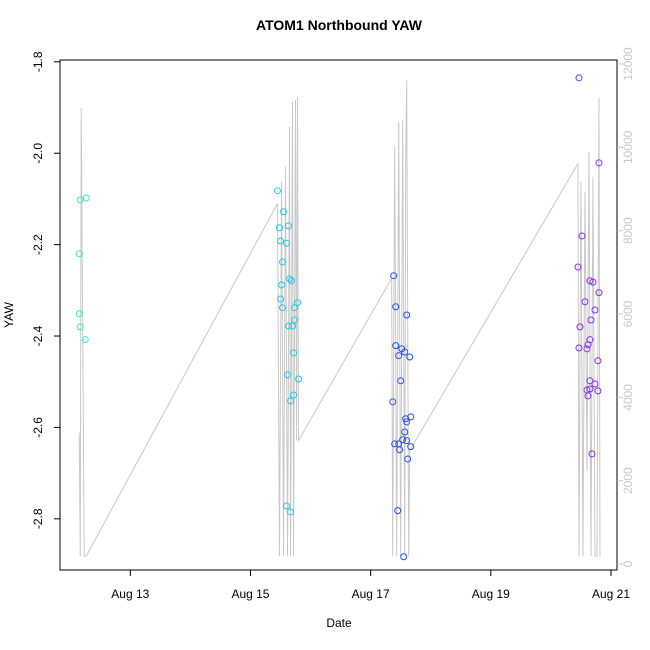 The image size is (650, 650). I want to click on y-axis-title: YAW, so click(9, 314).